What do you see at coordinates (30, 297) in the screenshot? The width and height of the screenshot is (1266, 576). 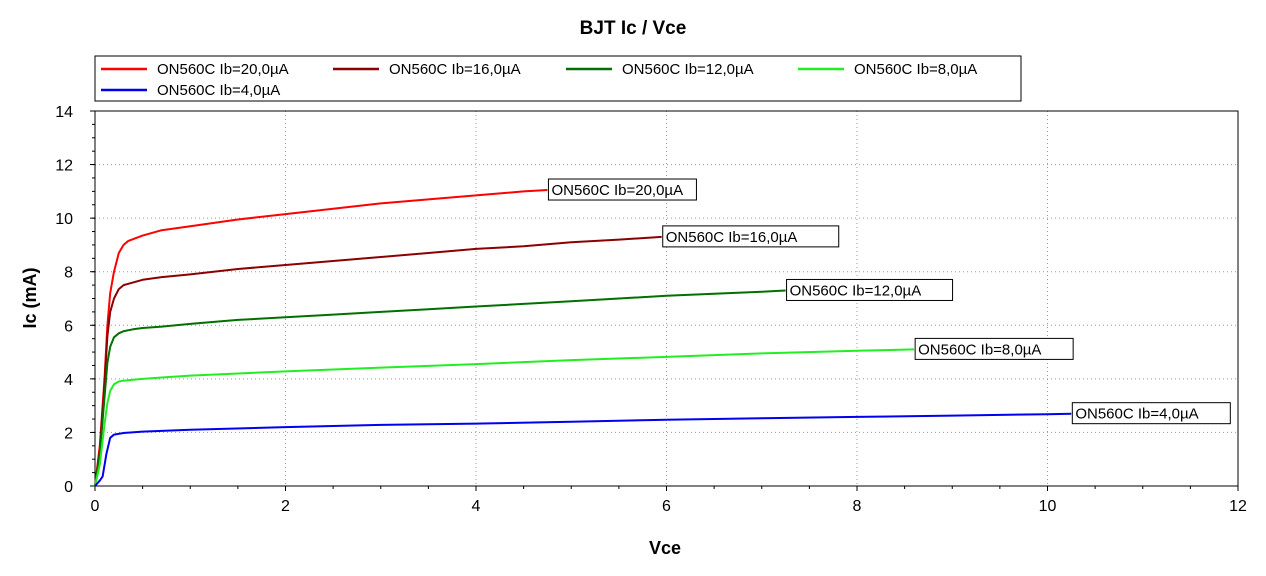 I see `y-axis-label: Ic (mA)` at bounding box center [30, 297].